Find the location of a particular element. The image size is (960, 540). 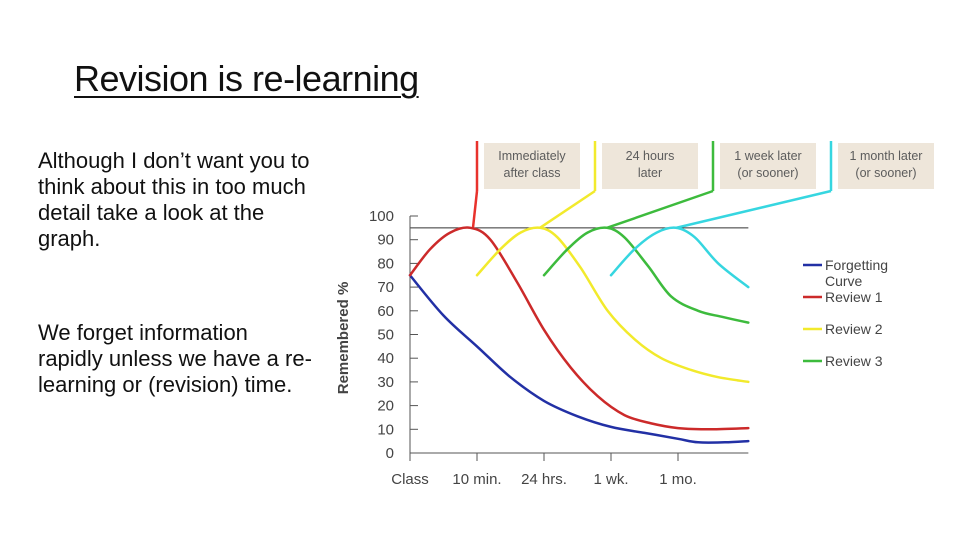

callout-3: 1 week later (or sooner) is located at coordinates (711, 185).